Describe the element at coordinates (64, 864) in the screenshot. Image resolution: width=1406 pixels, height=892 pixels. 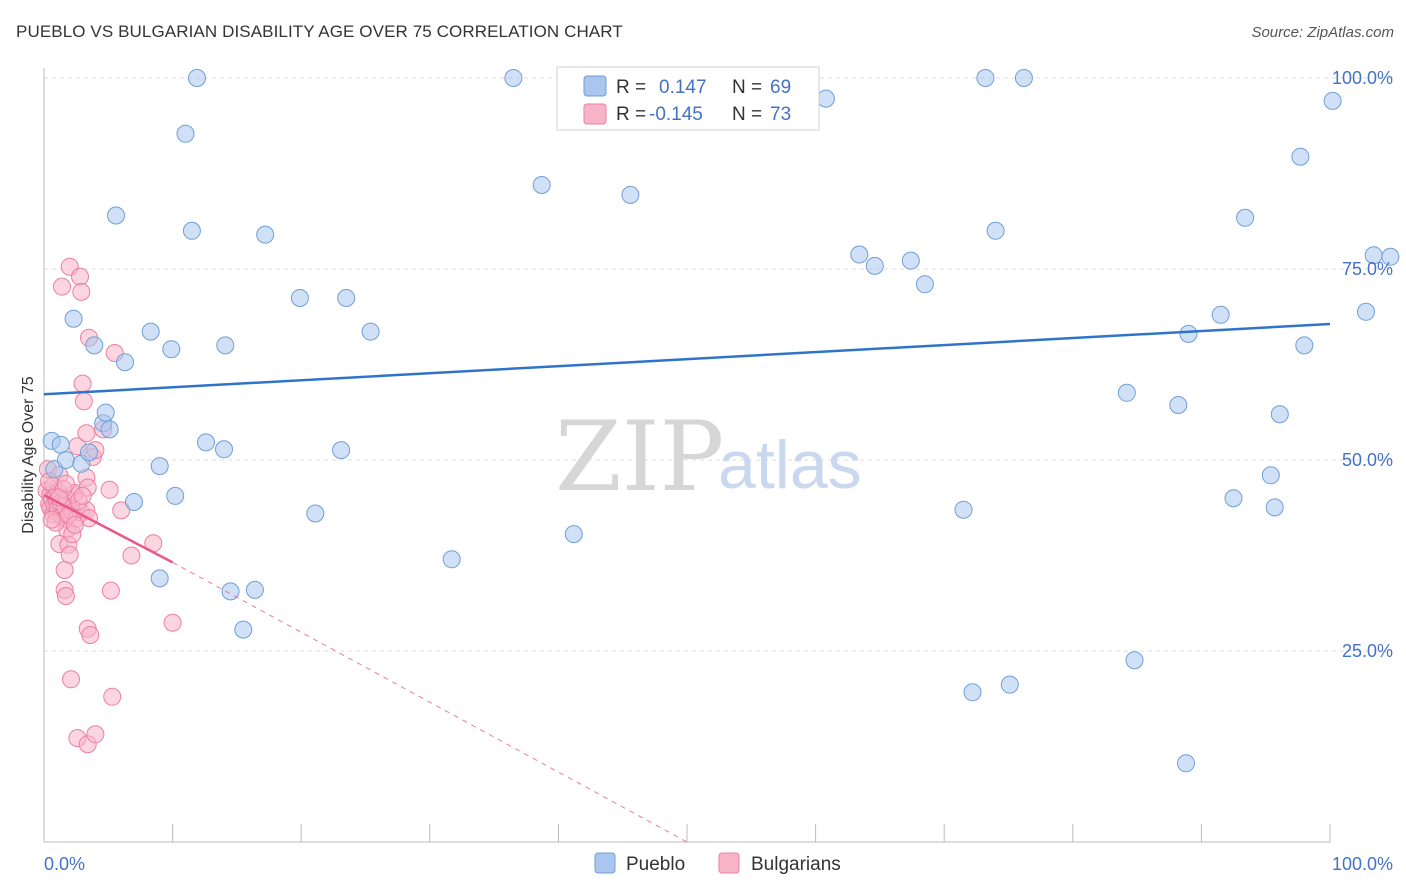
I see `x-tick-label: 0.0%` at that location.